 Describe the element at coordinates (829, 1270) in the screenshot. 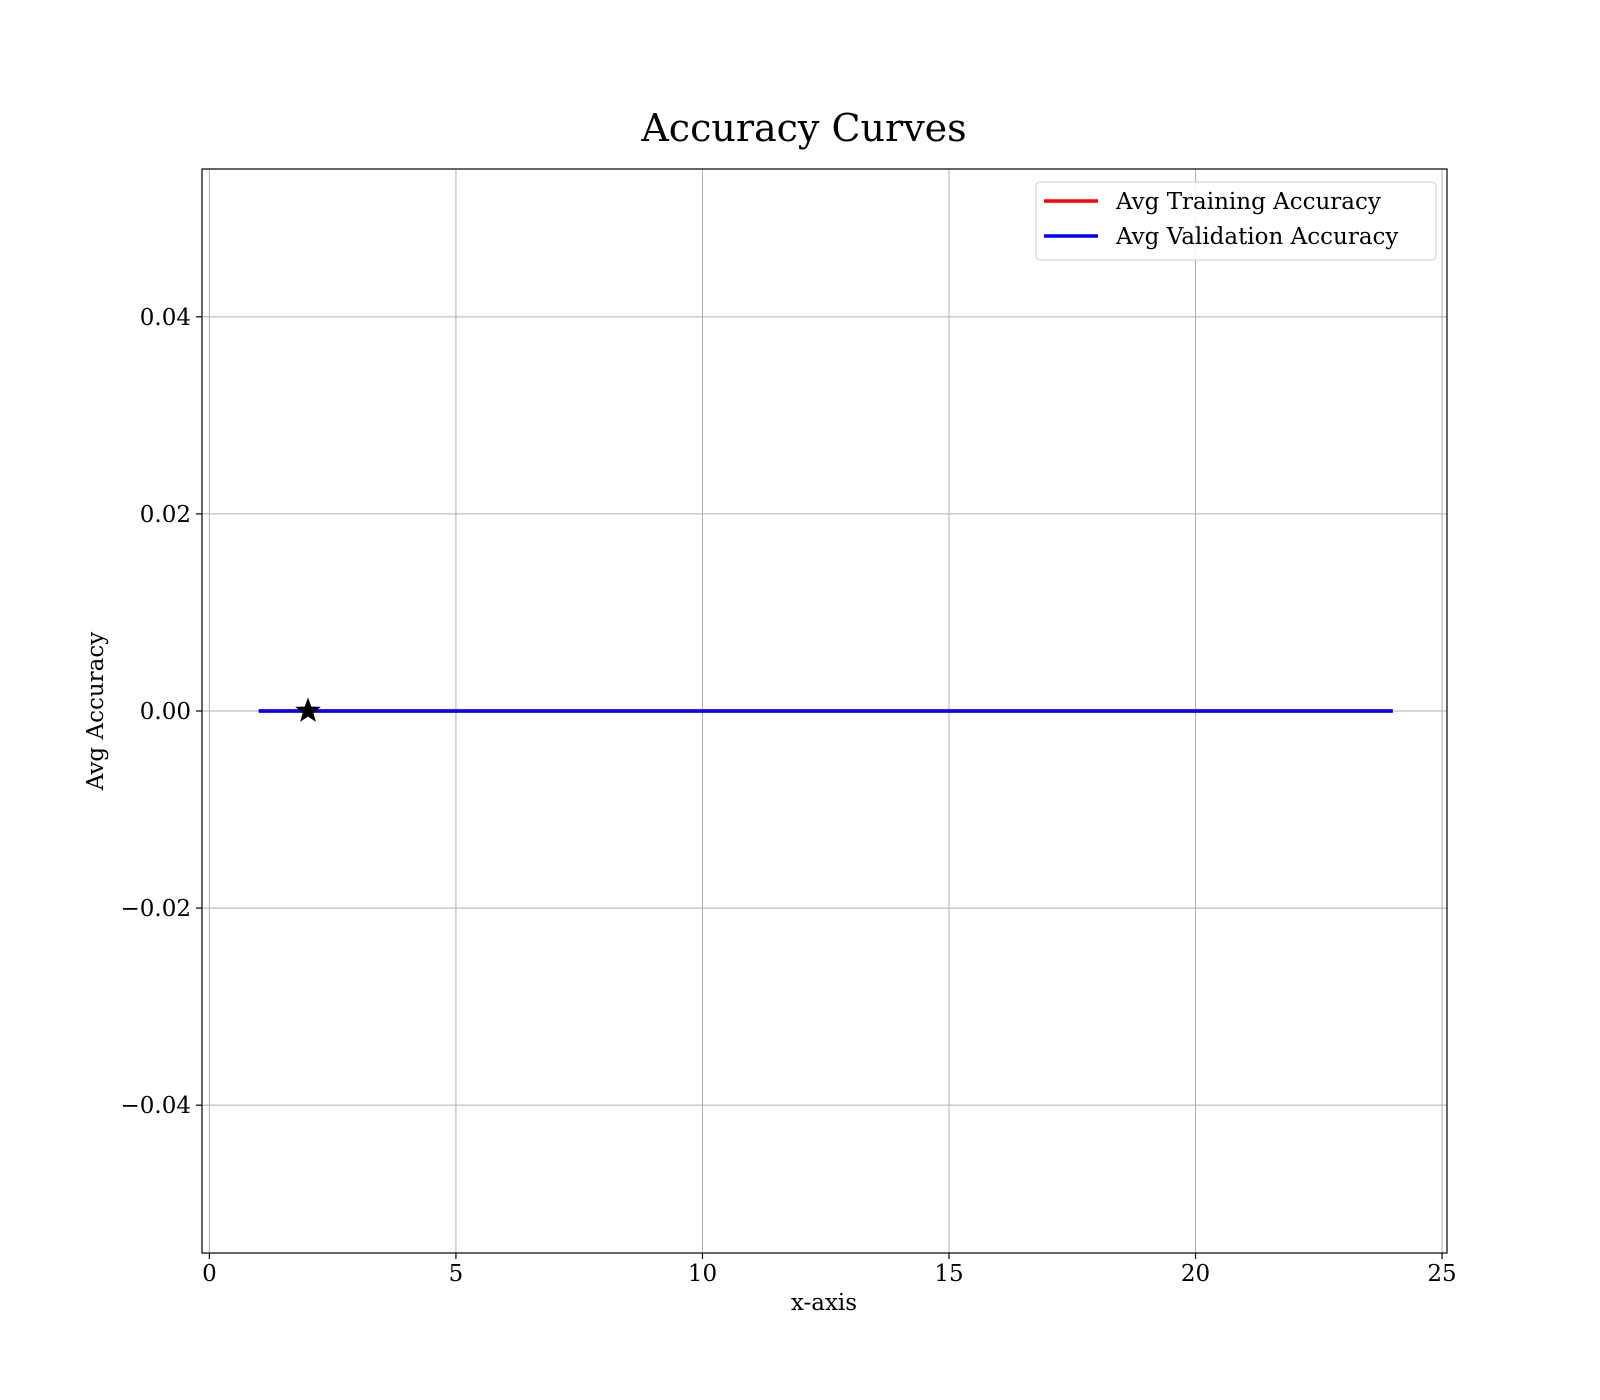

I see `x-axis-ticks: 0 5 10 15 20 25` at that location.